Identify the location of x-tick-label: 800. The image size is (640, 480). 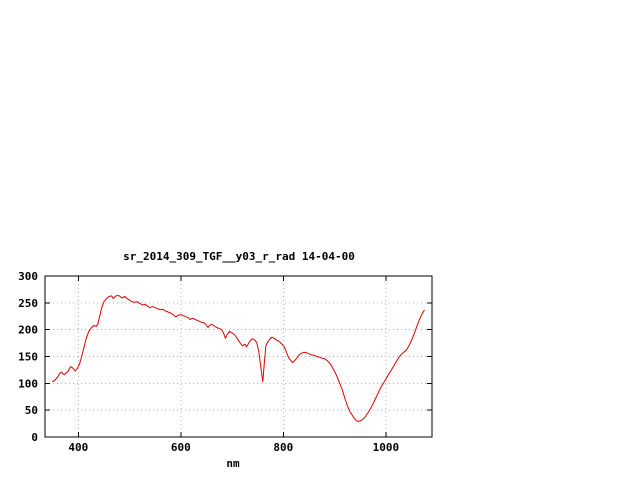
(283, 447).